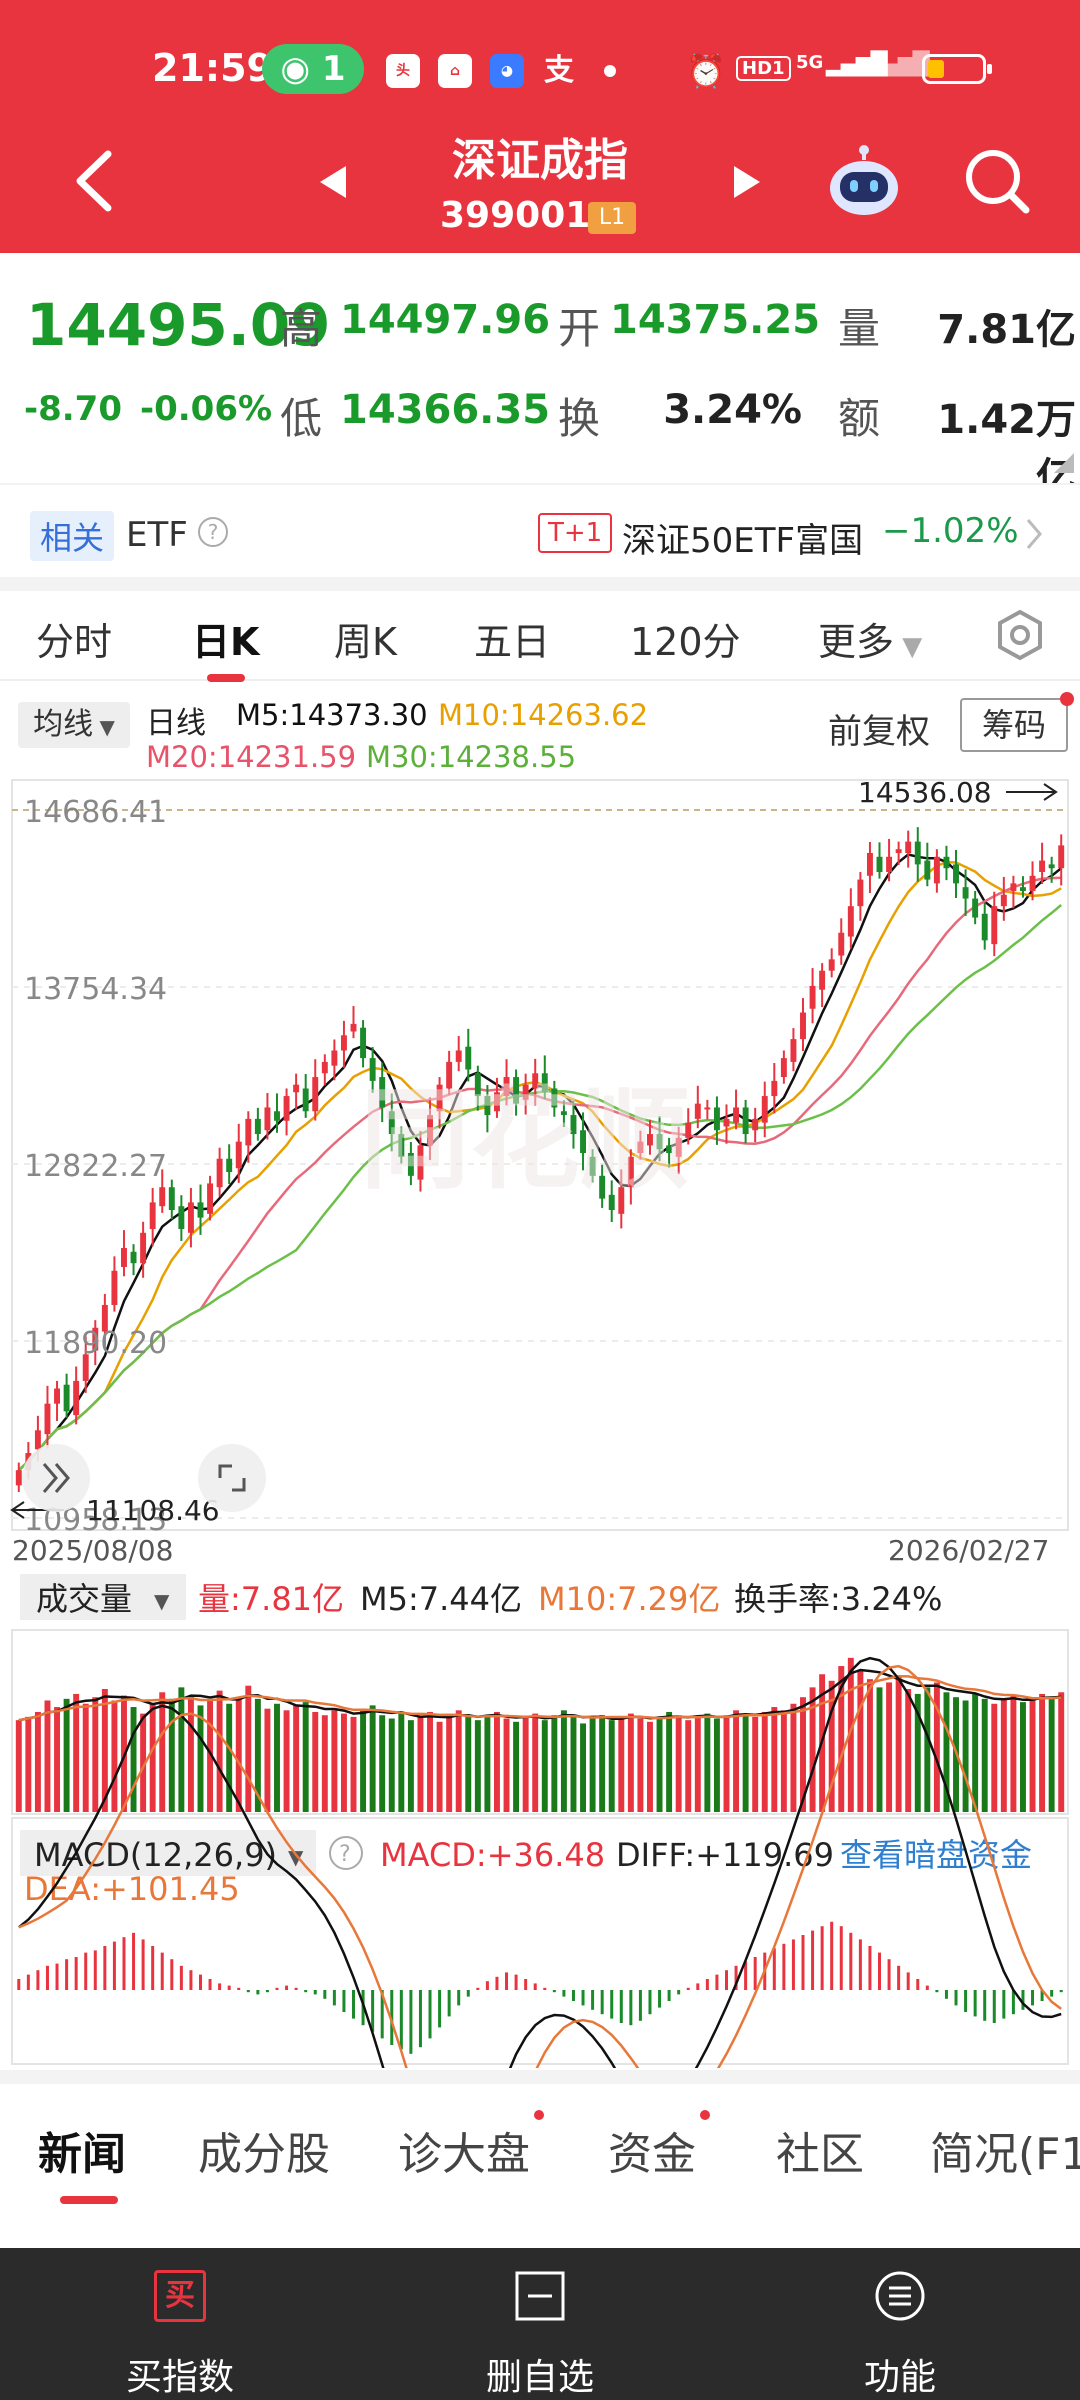 Image resolution: width=1080 pixels, height=2400 pixels. What do you see at coordinates (346, 1853) in the screenshot?
I see `help-icon` at bounding box center [346, 1853].